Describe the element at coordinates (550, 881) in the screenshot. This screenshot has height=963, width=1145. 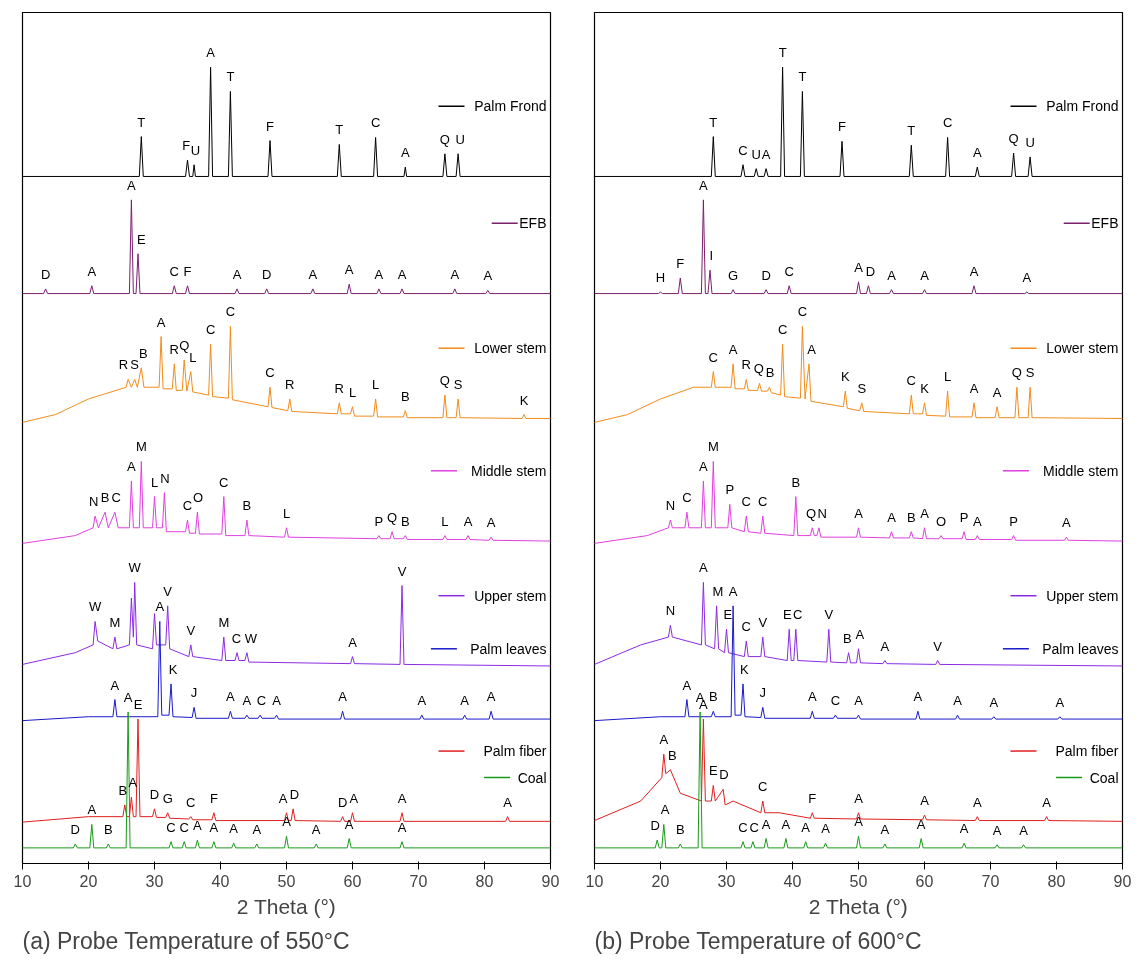
I see `x-tick-label: 90` at that location.